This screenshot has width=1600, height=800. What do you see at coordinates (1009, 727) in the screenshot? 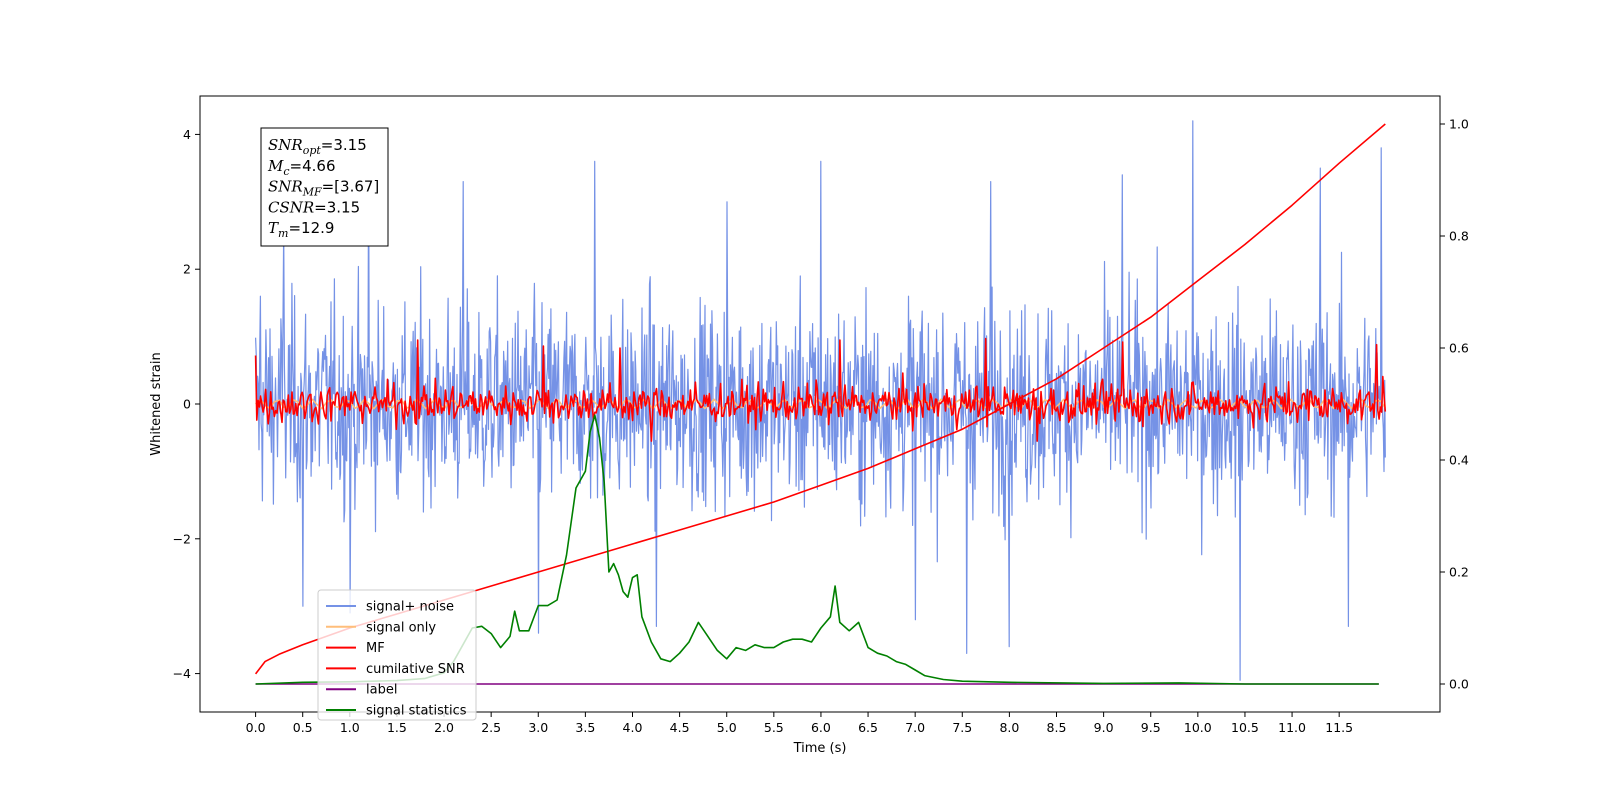
I see `x-tick-label: 8.0` at bounding box center [1009, 727].